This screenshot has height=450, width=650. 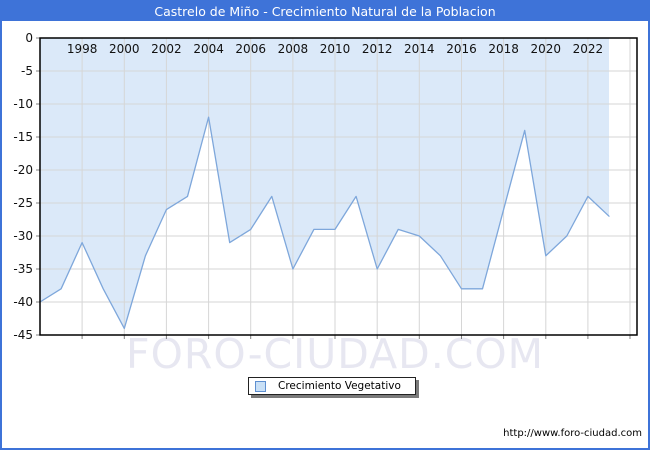 I want to click on site-url: http://www.foro-ciudad.com, so click(x=572, y=433).